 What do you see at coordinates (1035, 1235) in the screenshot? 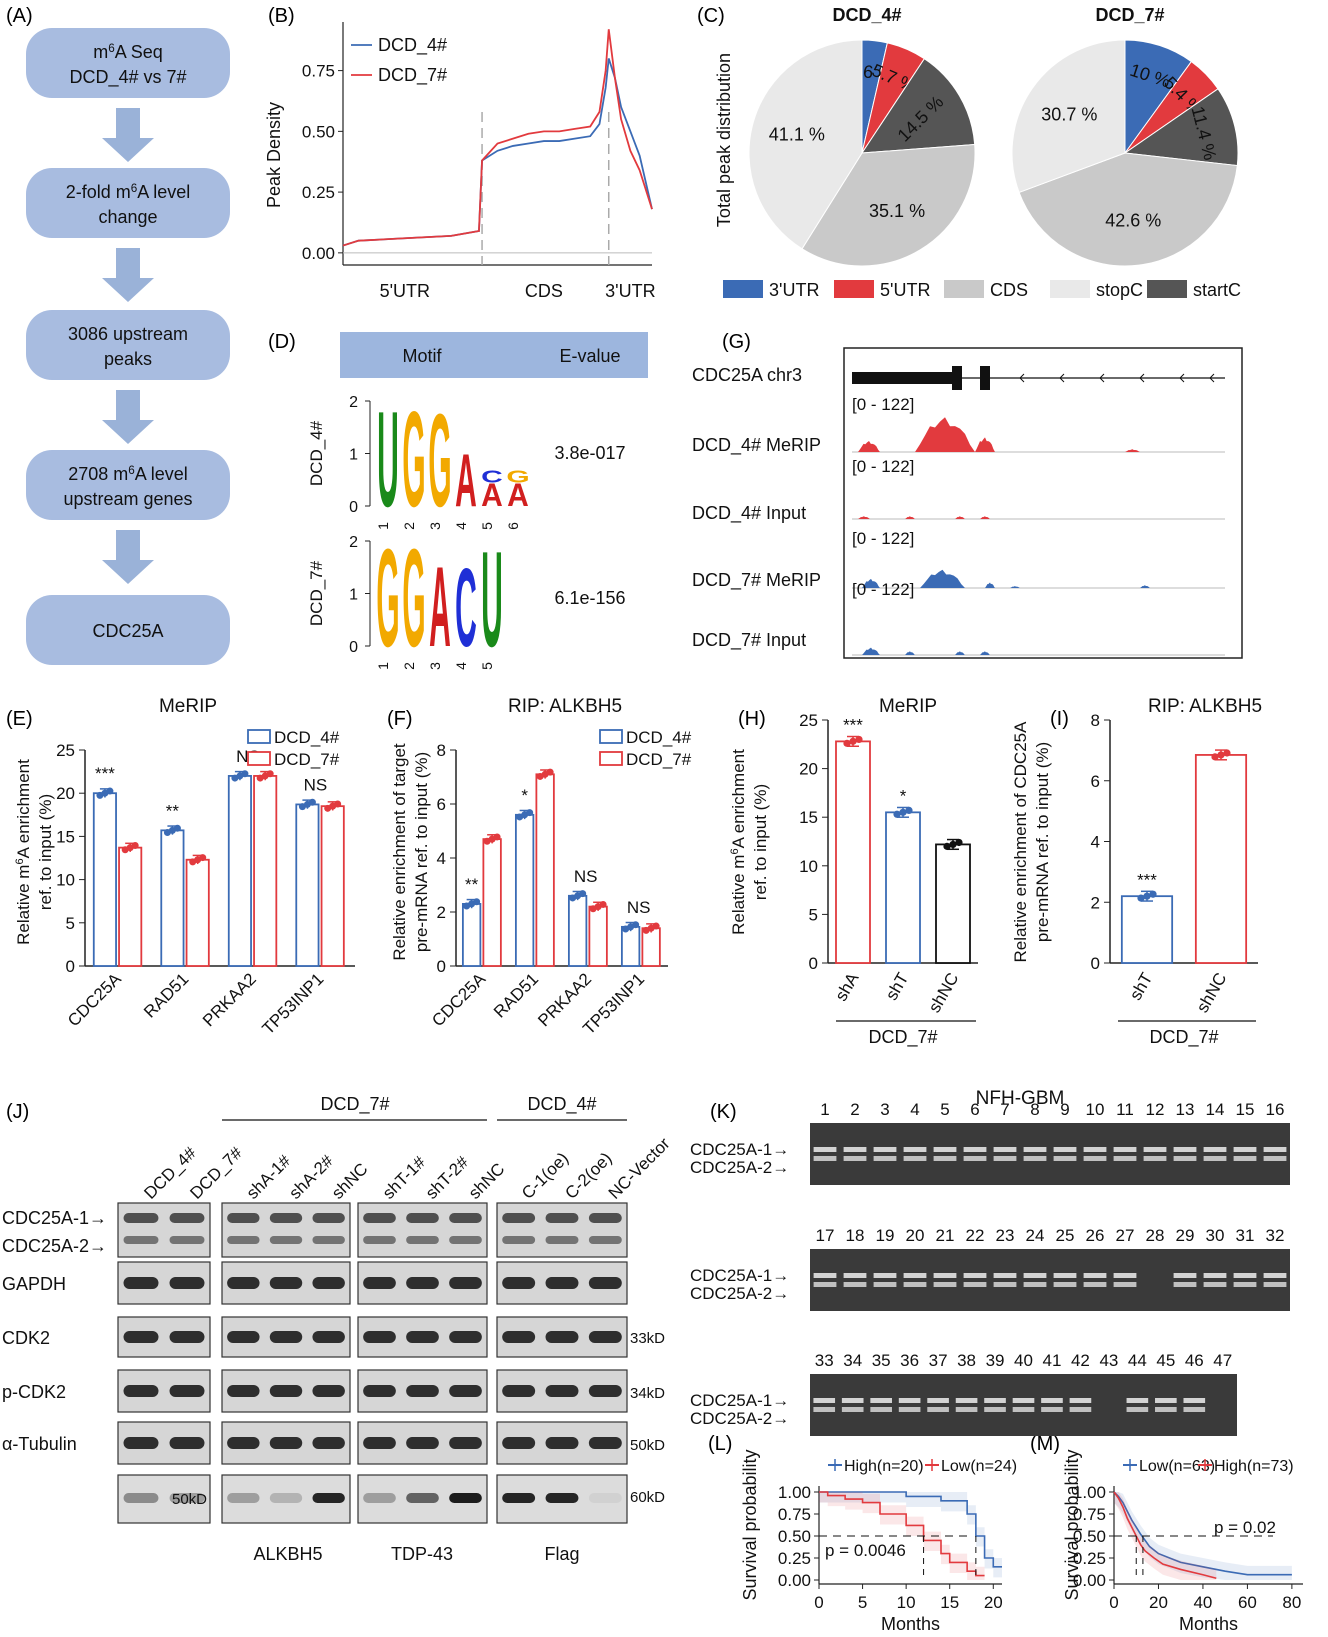
I see `lane-number: 24` at bounding box center [1035, 1235].